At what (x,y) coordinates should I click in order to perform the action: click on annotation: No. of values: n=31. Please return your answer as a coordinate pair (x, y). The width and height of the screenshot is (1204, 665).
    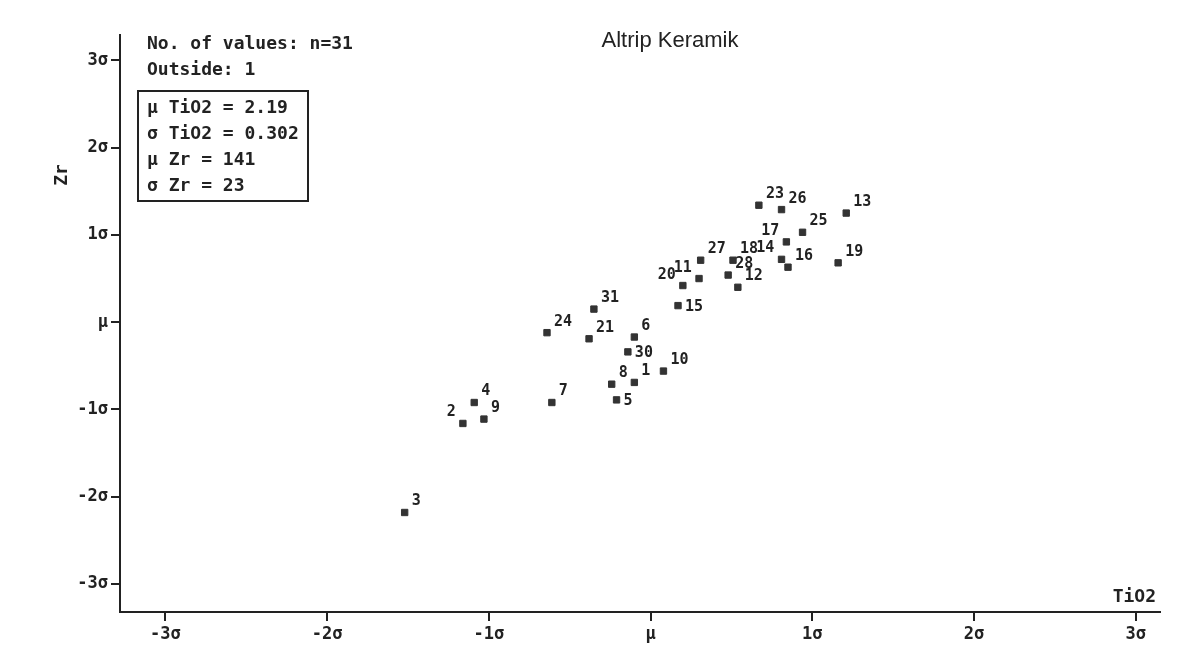
    Looking at the image, I should click on (250, 43).